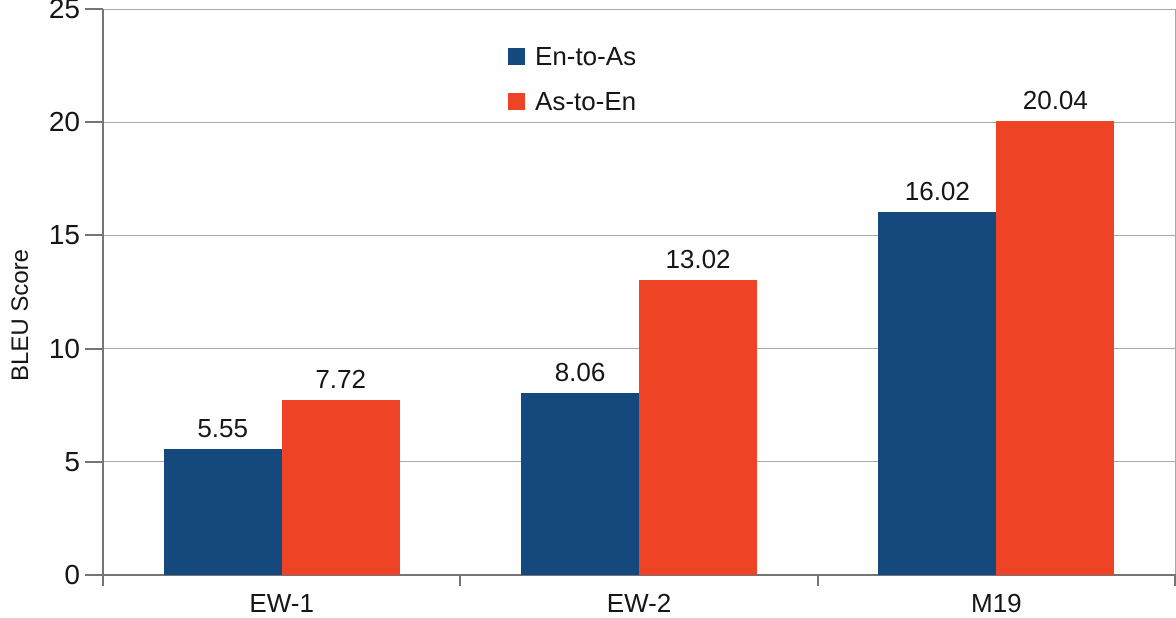  What do you see at coordinates (72, 461) in the screenshot?
I see `y-tick-label: 5` at bounding box center [72, 461].